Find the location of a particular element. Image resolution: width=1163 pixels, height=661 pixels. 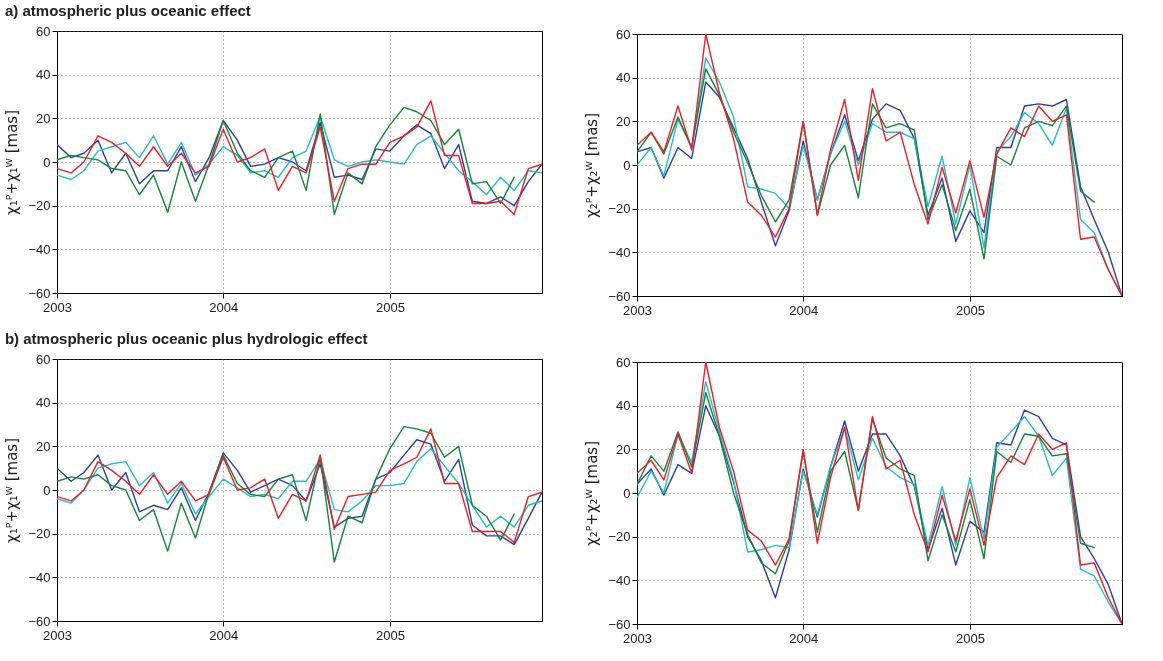

chart-title: b) atmospheric plus oceanic plus hydrologic effect is located at coordinates (186, 338).